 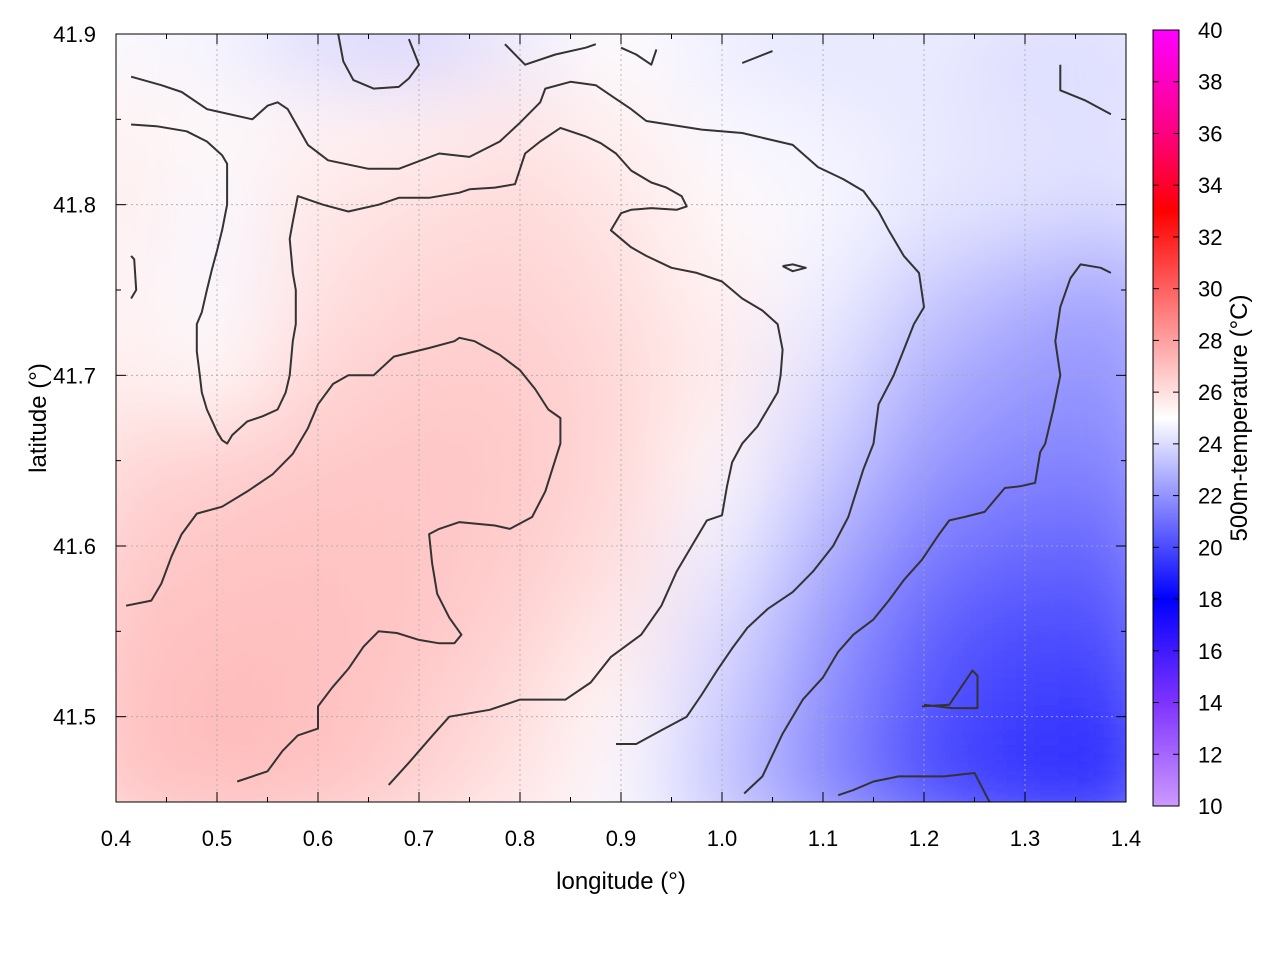 What do you see at coordinates (1210, 340) in the screenshot?
I see `colorbar-tick-label: 28` at bounding box center [1210, 340].